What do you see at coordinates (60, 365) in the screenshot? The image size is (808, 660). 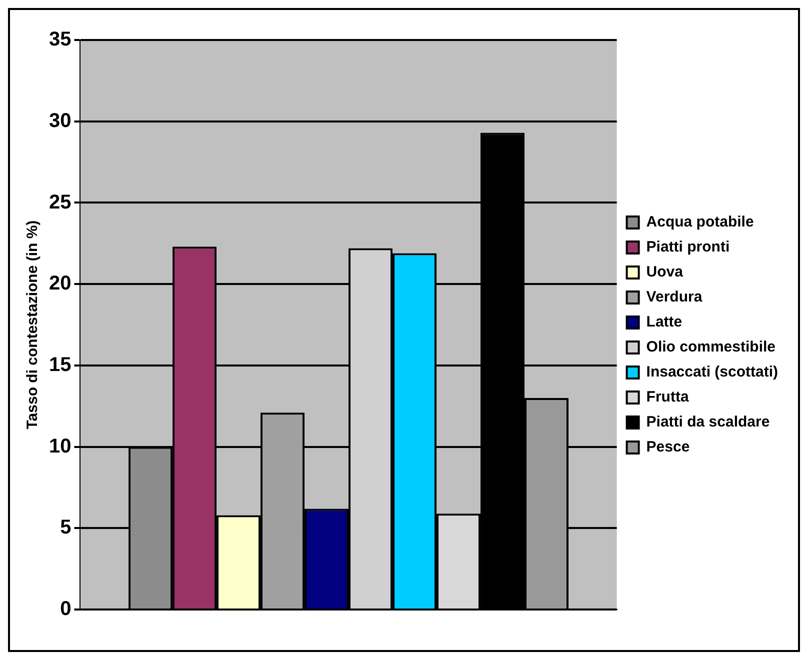 I see `y-tick-label: 15` at bounding box center [60, 365].